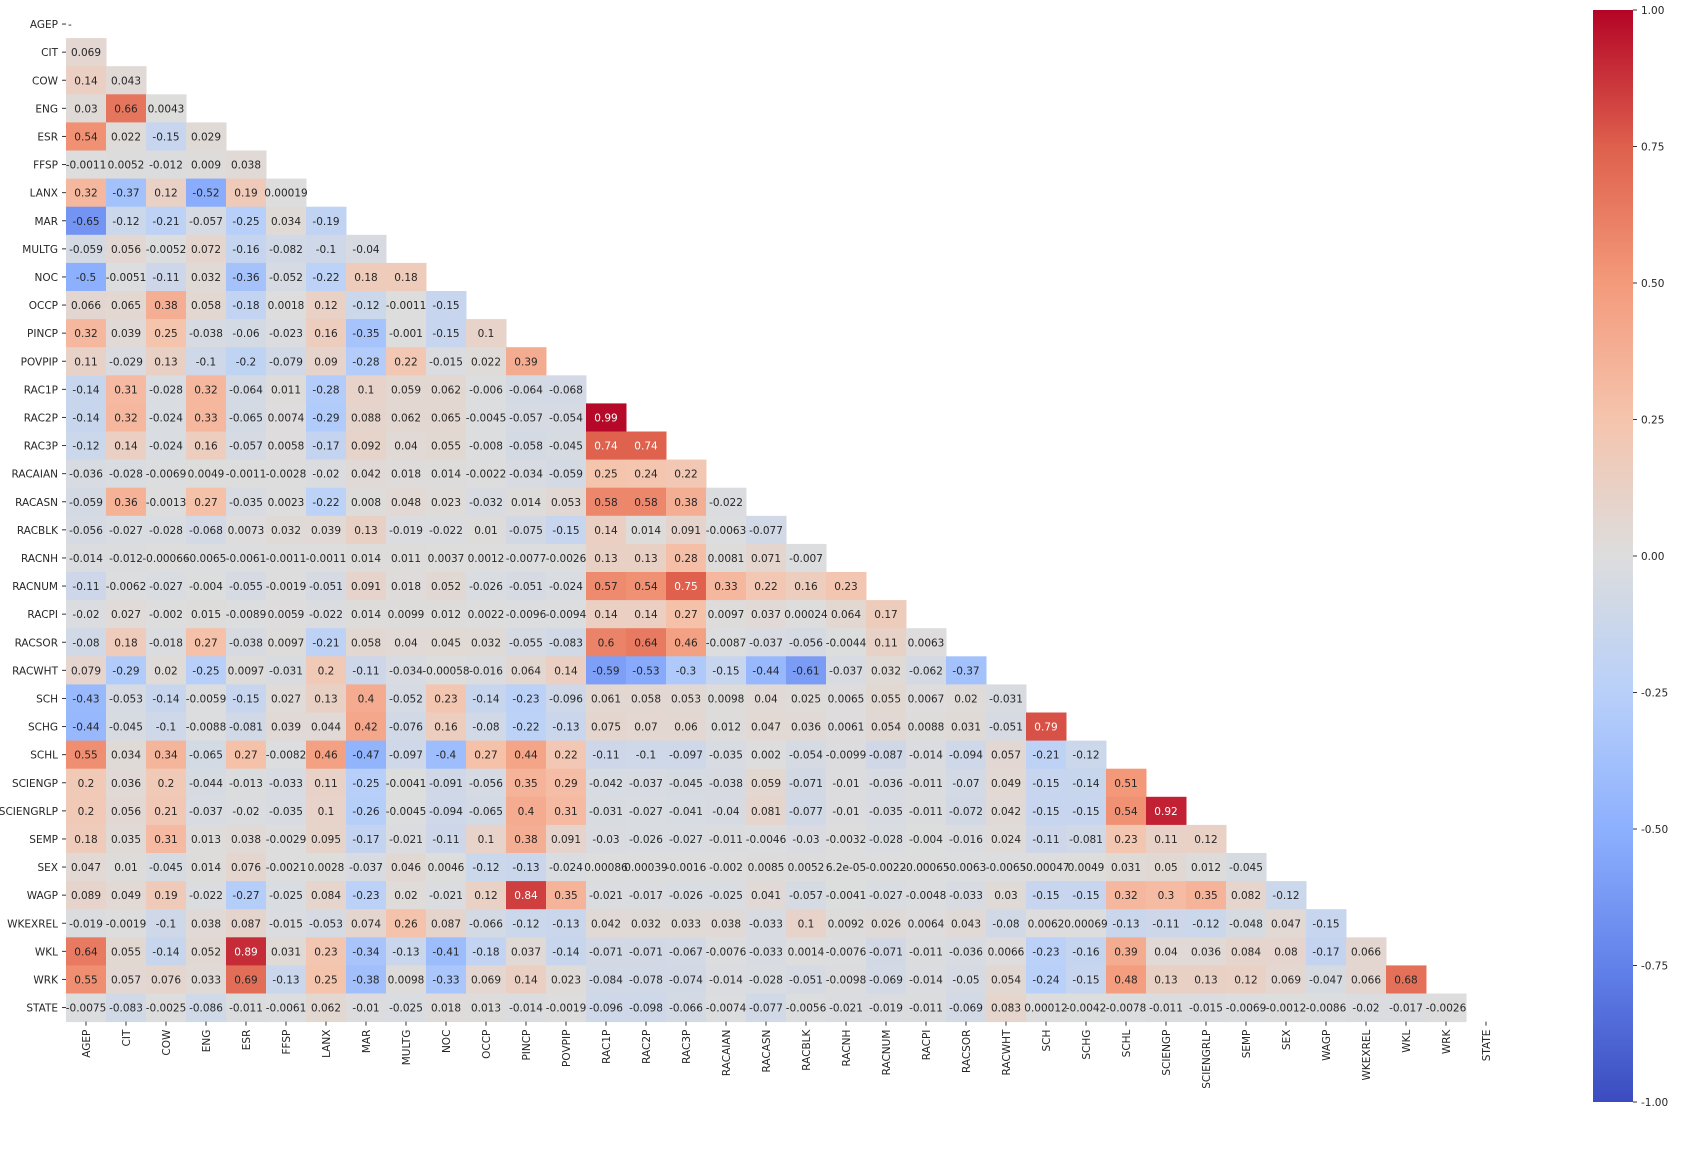 The height and width of the screenshot is (1168, 1687). What do you see at coordinates (366, 418) in the screenshot?
I see `cell-value-label: 0.088` at bounding box center [366, 418].